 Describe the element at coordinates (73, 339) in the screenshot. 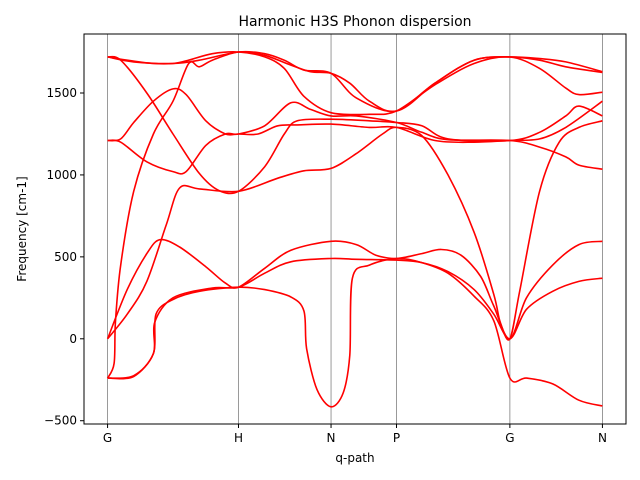

I see `y-tick-label-1: 0` at that location.